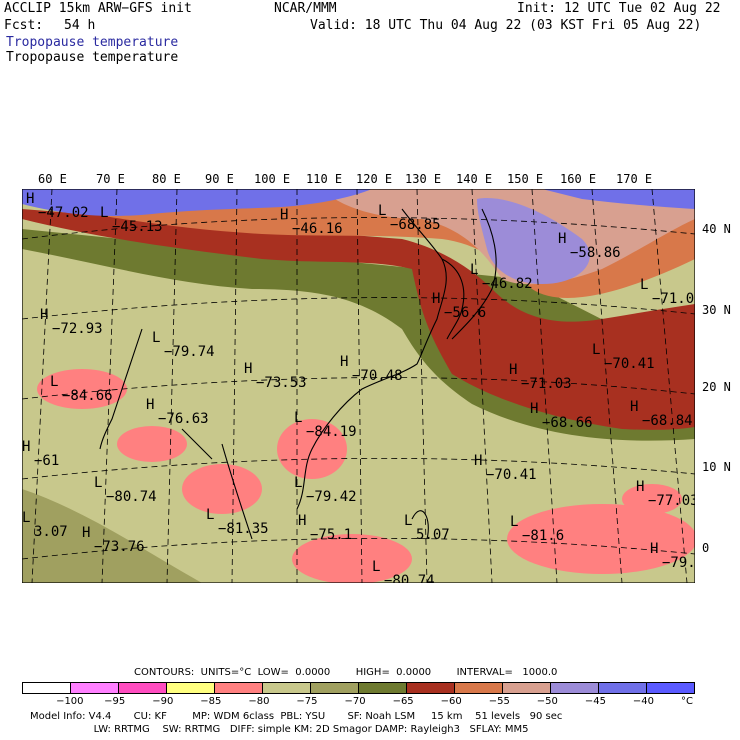 This screenshot has width=740, height=740. Describe the element at coordinates (706, 548) in the screenshot. I see `lat-label: 0` at that location.